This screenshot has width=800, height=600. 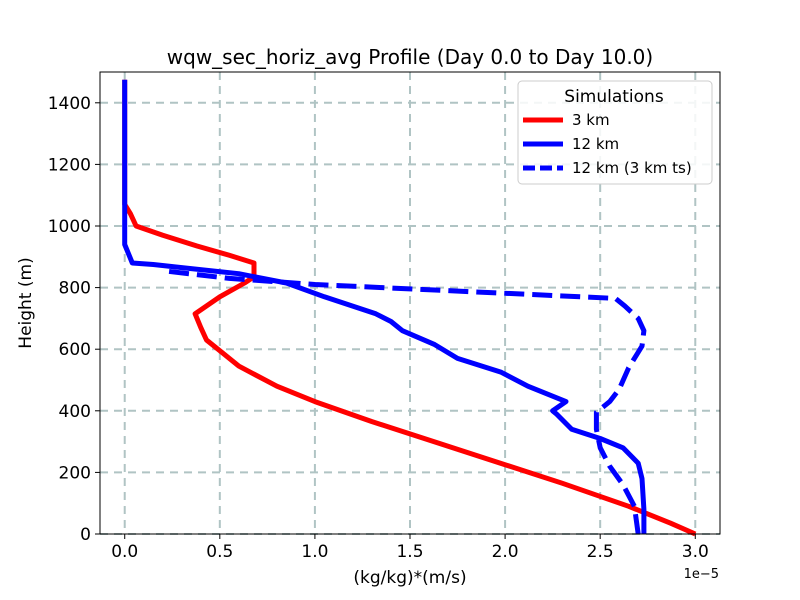 What do you see at coordinates (632, 168) in the screenshot?
I see `legend-label-3: 12 km (3 km ts)` at bounding box center [632, 168].